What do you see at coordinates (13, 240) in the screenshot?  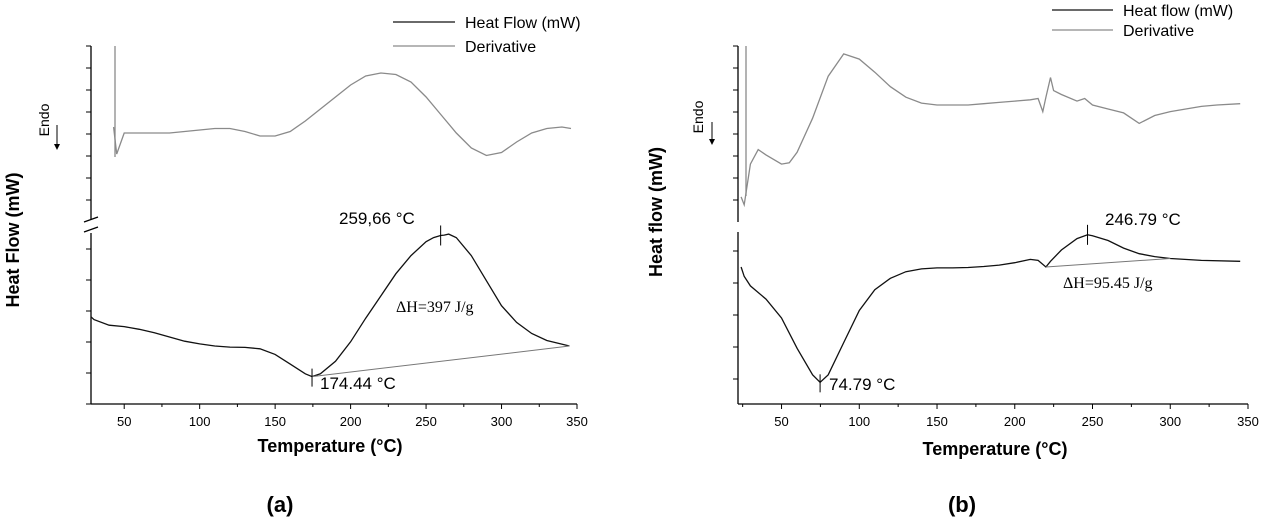 I see `y-axis-title: Heat Flow (mW)` at bounding box center [13, 240].